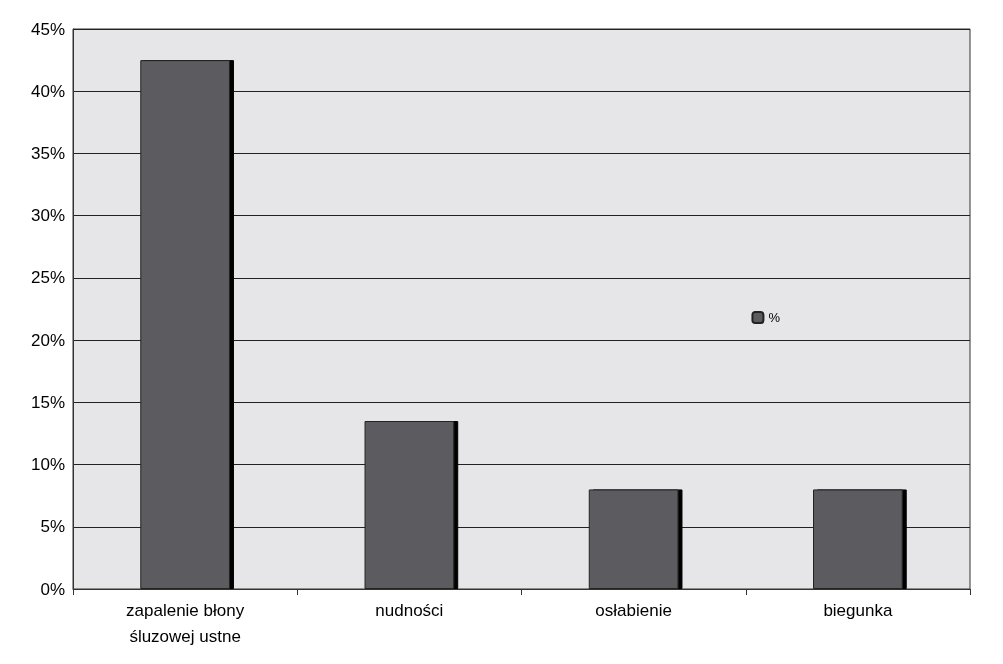 This screenshot has width=1003, height=664. Describe the element at coordinates (52, 589) in the screenshot. I see `y-tick-label: 0%` at that location.